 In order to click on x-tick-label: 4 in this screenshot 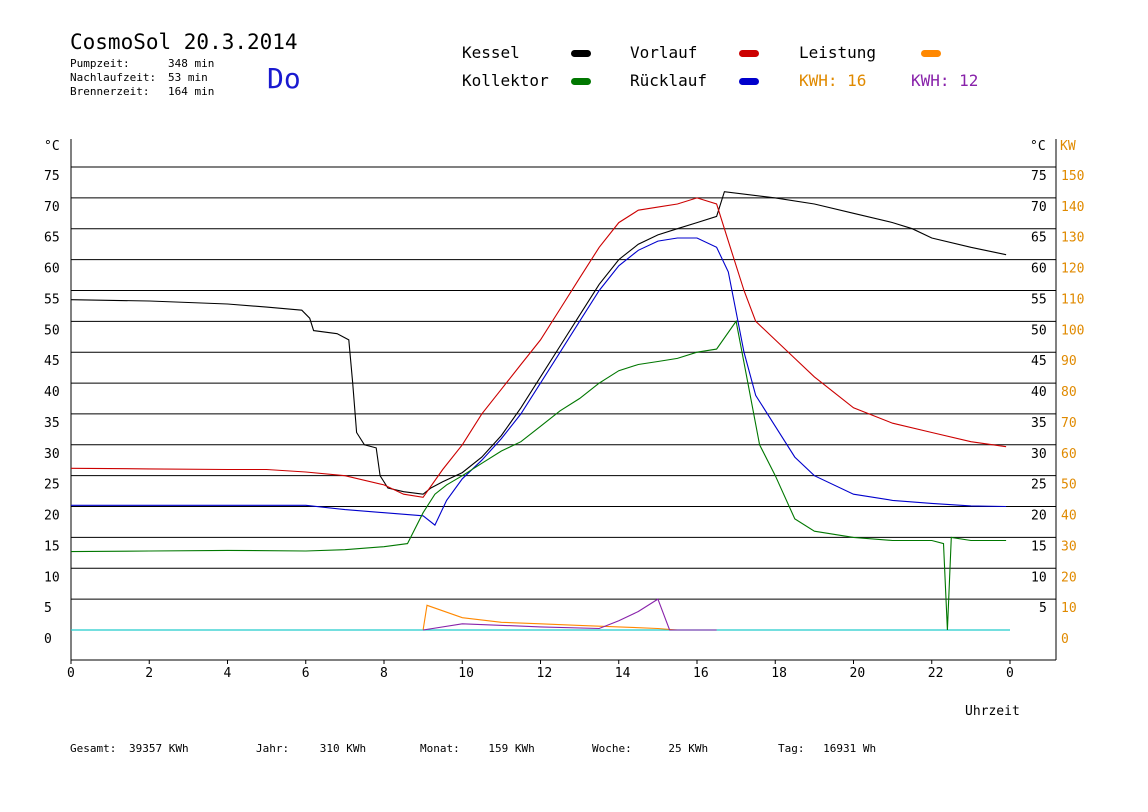, I will do `click(228, 673)`.